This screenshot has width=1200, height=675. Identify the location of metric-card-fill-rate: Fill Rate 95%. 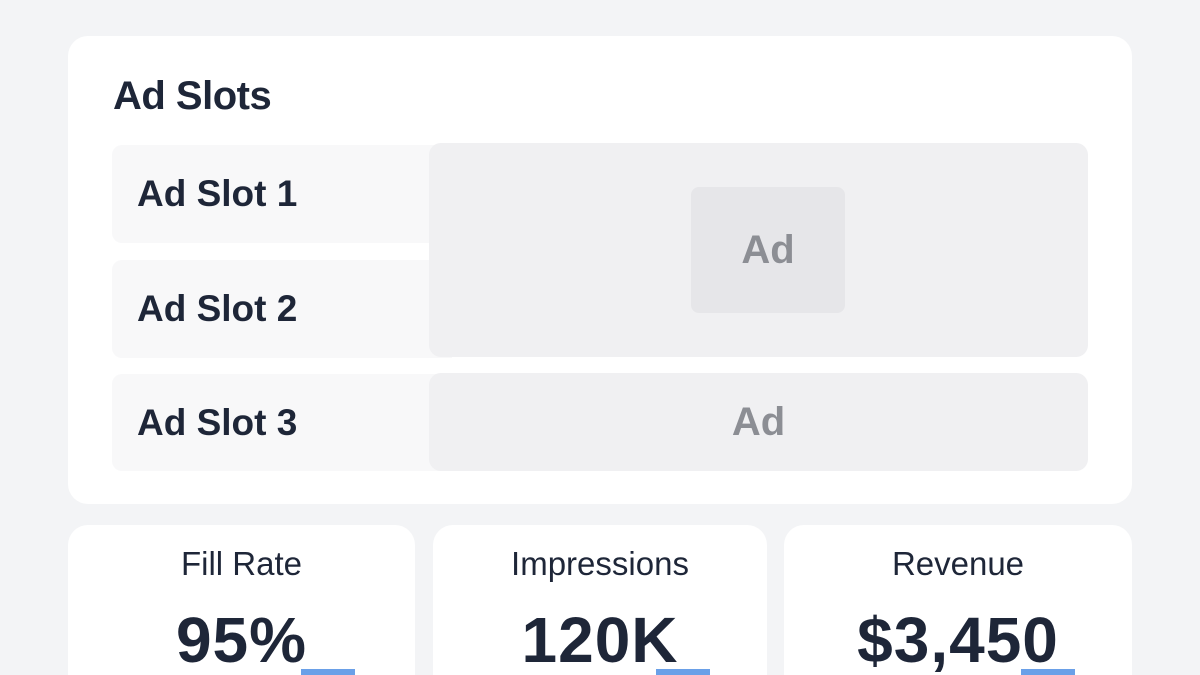
(241, 600).